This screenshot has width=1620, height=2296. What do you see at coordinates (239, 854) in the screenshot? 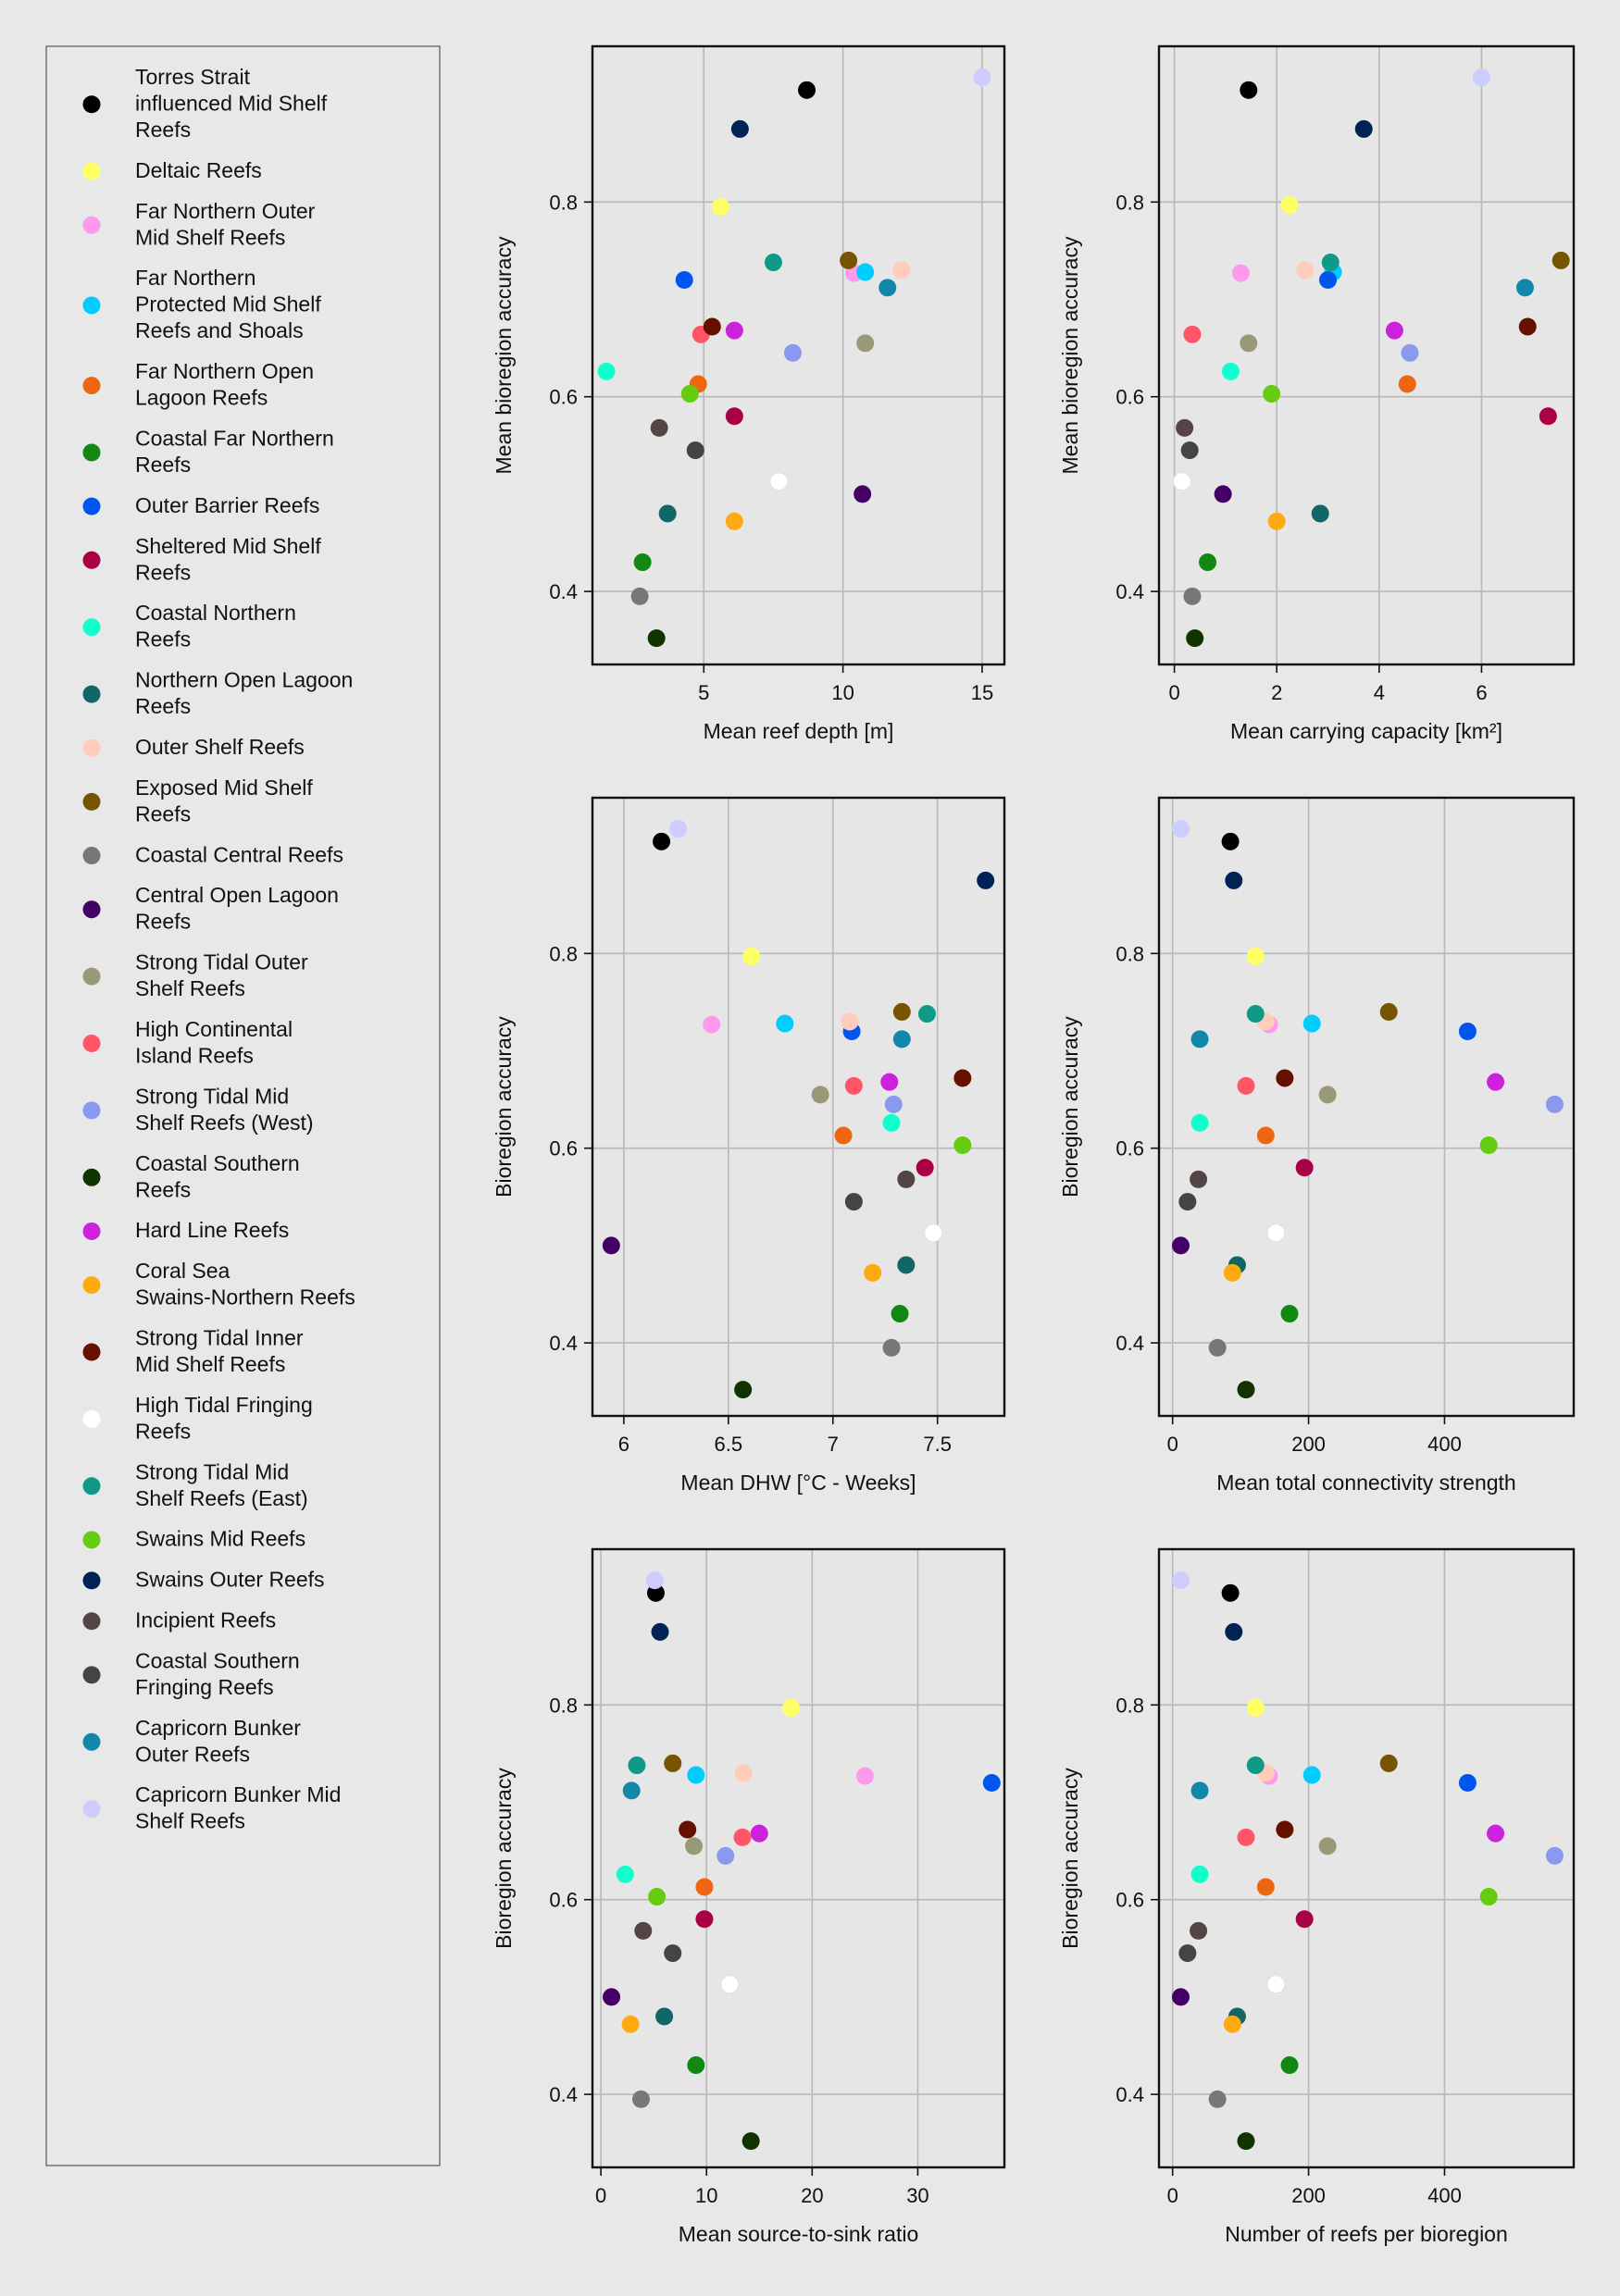
I see `legend-label: Coastal Central Reefs` at bounding box center [239, 854].